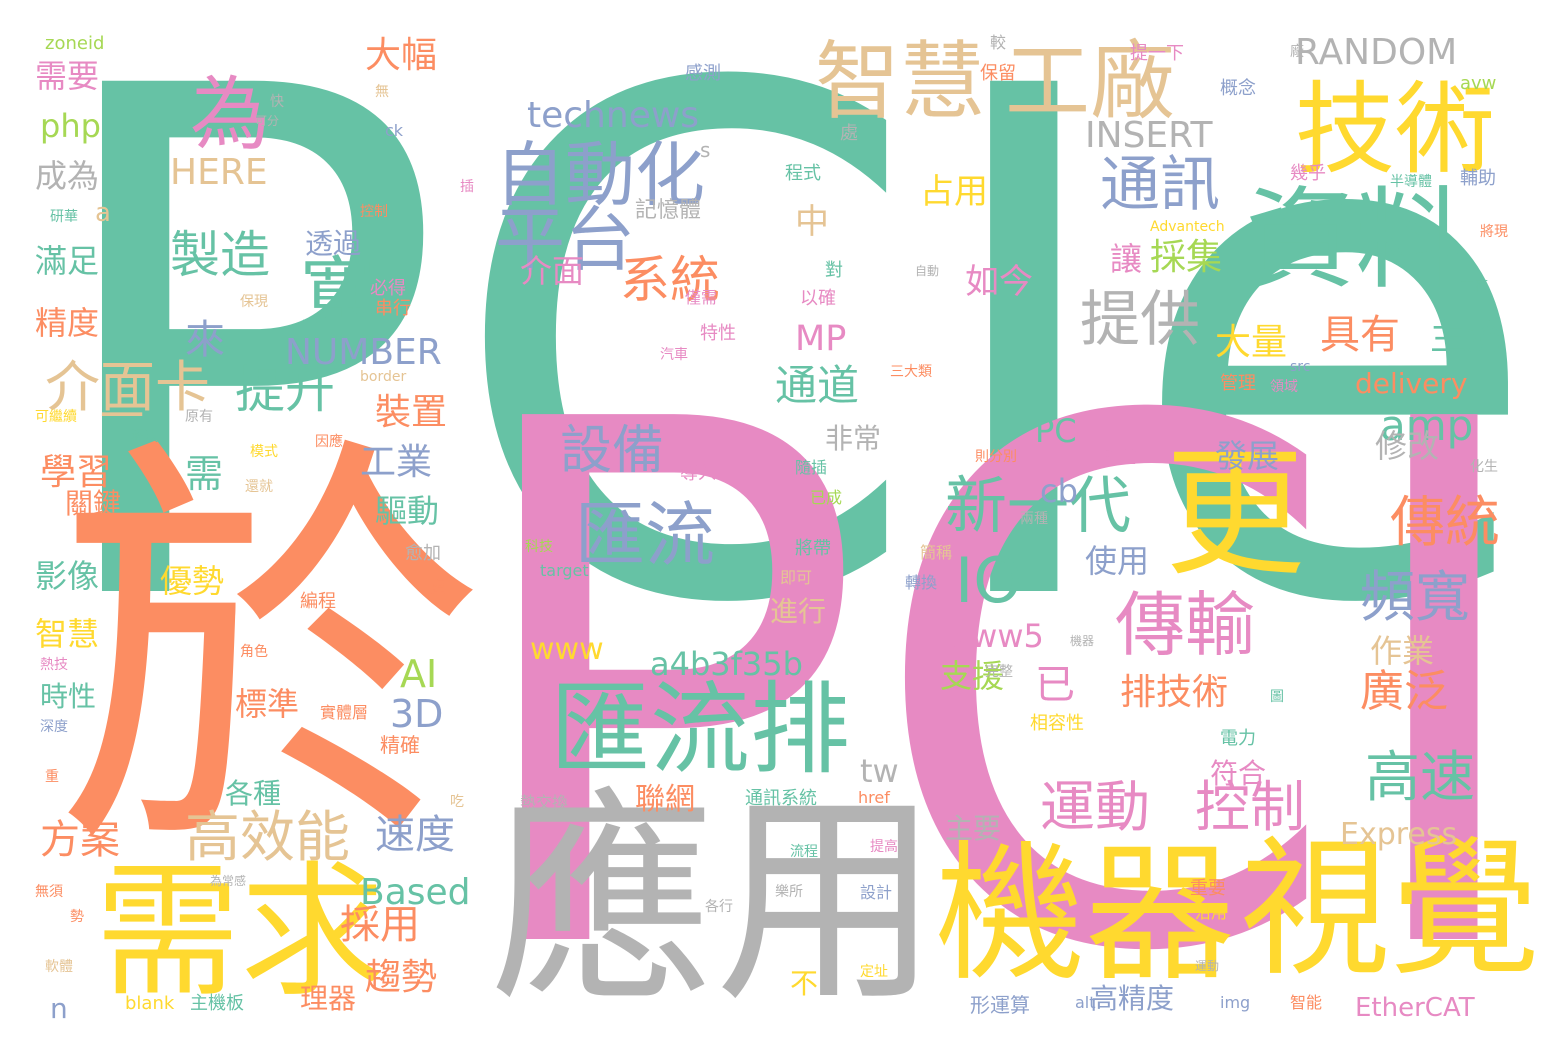 The width and height of the screenshot is (1548, 1052). I want to click on cloud-word: 通訊, so click(1160, 185).